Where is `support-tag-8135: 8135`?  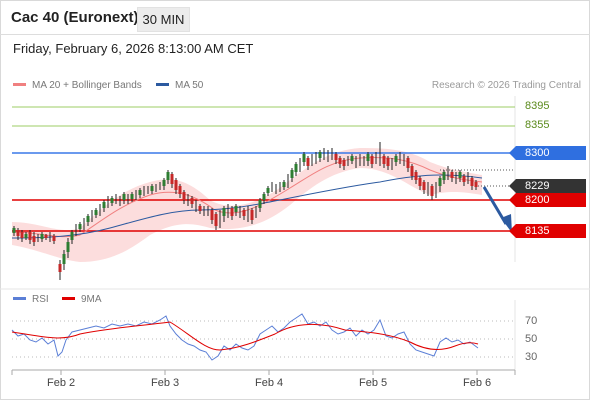
support-tag-8135: 8135 is located at coordinates (547, 231).